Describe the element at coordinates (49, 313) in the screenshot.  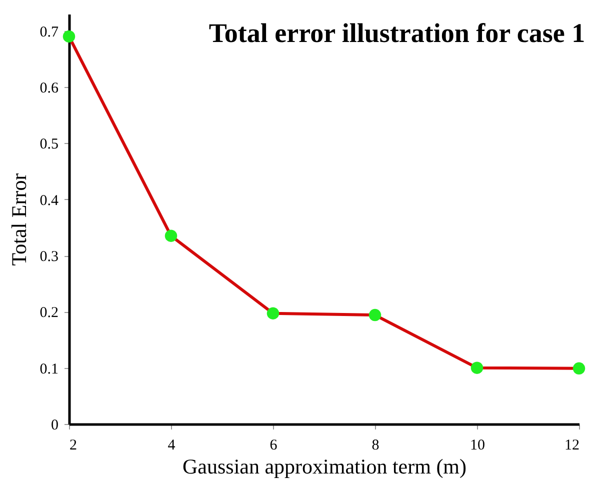
I see `y-tick-label: 0.2` at that location.